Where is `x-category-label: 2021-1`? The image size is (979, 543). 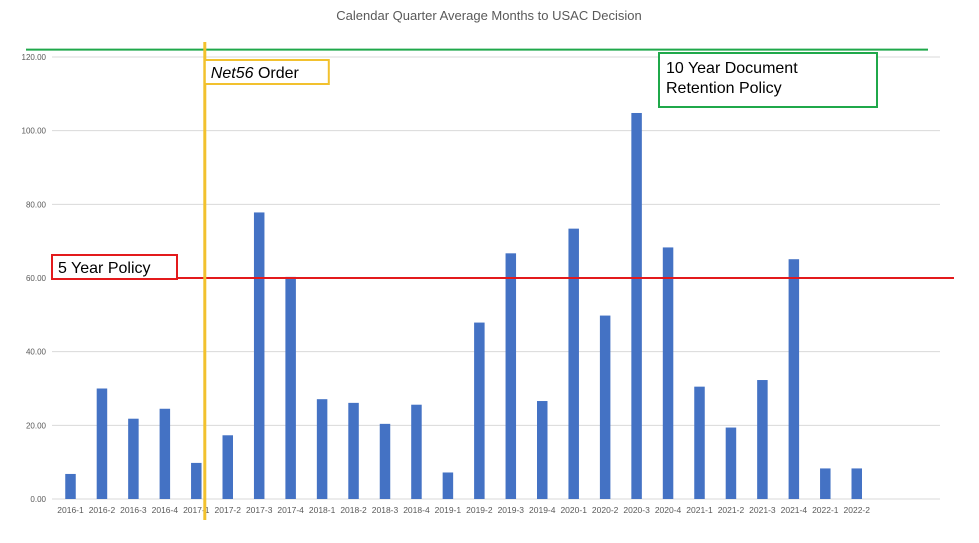
x-category-label: 2021-1 is located at coordinates (699, 510).